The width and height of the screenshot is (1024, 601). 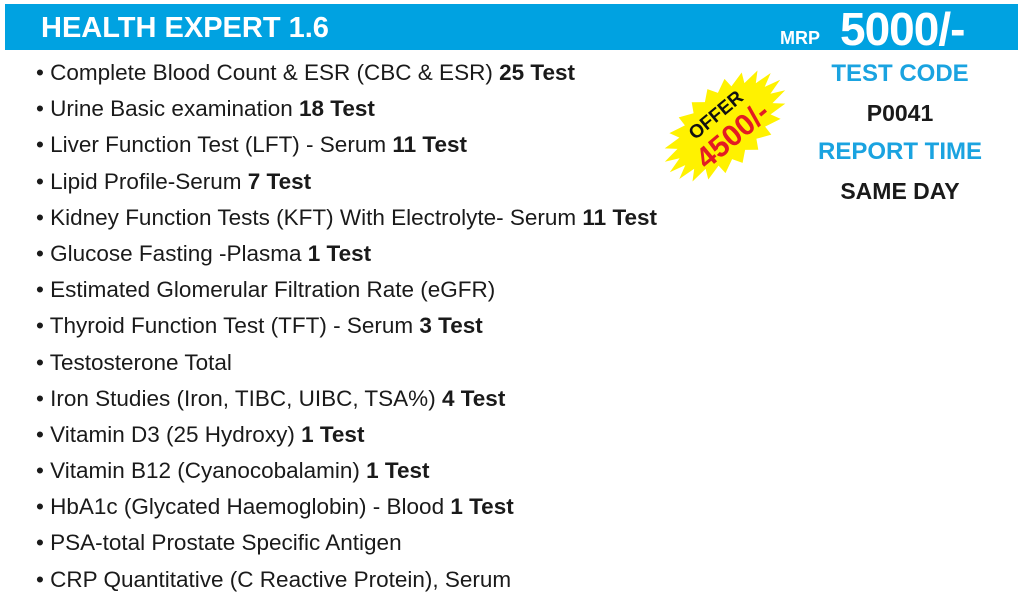 What do you see at coordinates (271, 72) in the screenshot?
I see `test-name: Complete Blood Count & ESR (CBC & ESR)` at bounding box center [271, 72].